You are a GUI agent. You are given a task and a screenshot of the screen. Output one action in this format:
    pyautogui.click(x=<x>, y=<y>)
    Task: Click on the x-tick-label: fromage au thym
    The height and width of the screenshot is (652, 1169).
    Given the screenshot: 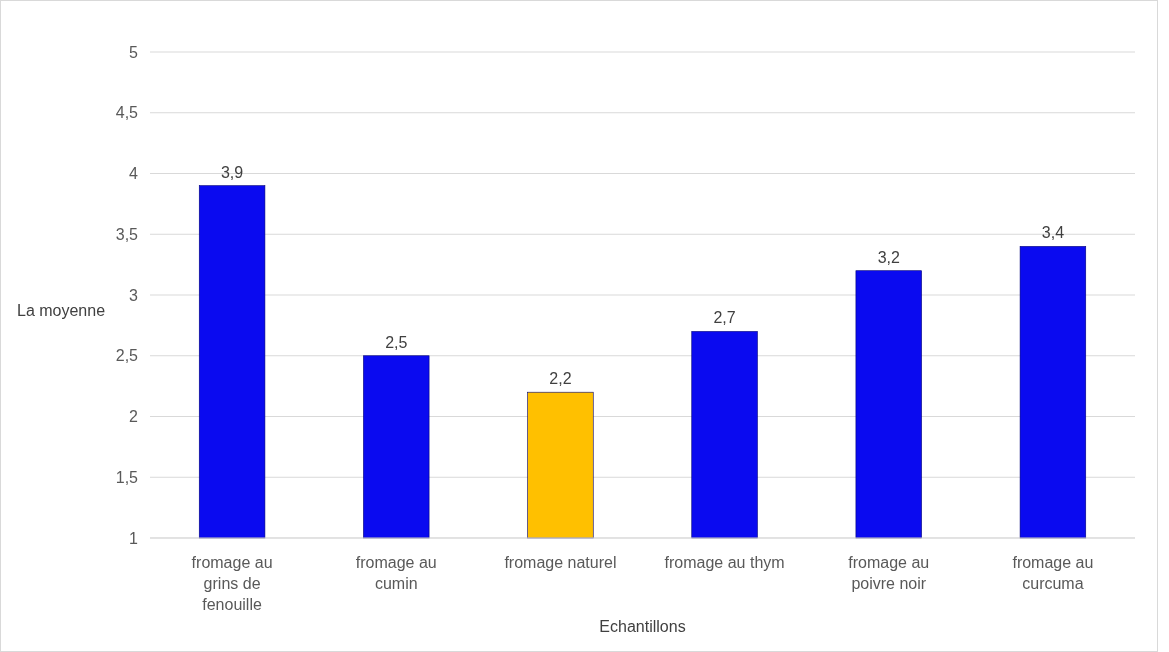 What is the action you would take?
    pyautogui.click(x=724, y=562)
    